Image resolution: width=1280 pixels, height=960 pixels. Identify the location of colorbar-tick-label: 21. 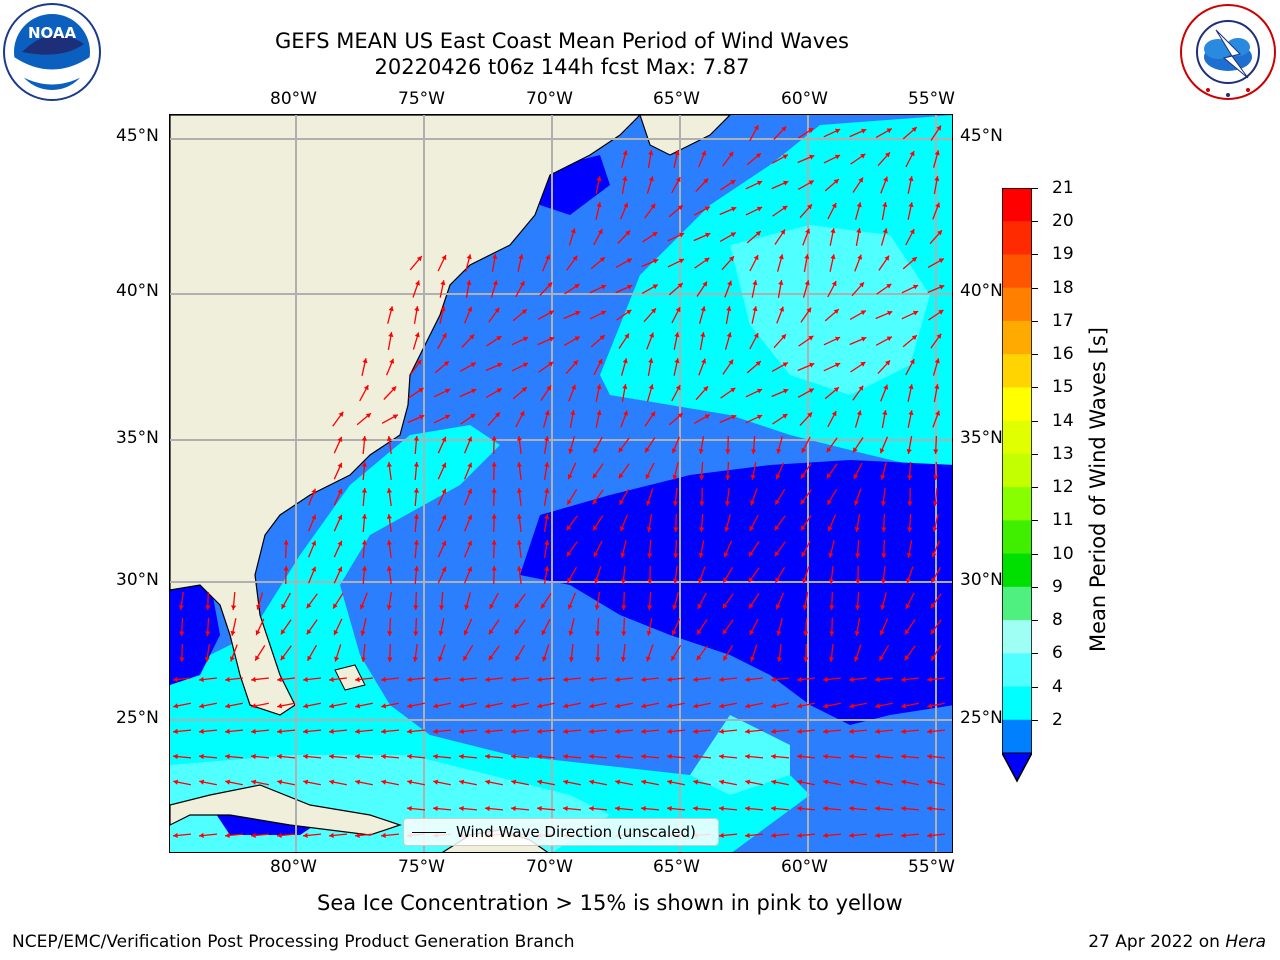
(1063, 188).